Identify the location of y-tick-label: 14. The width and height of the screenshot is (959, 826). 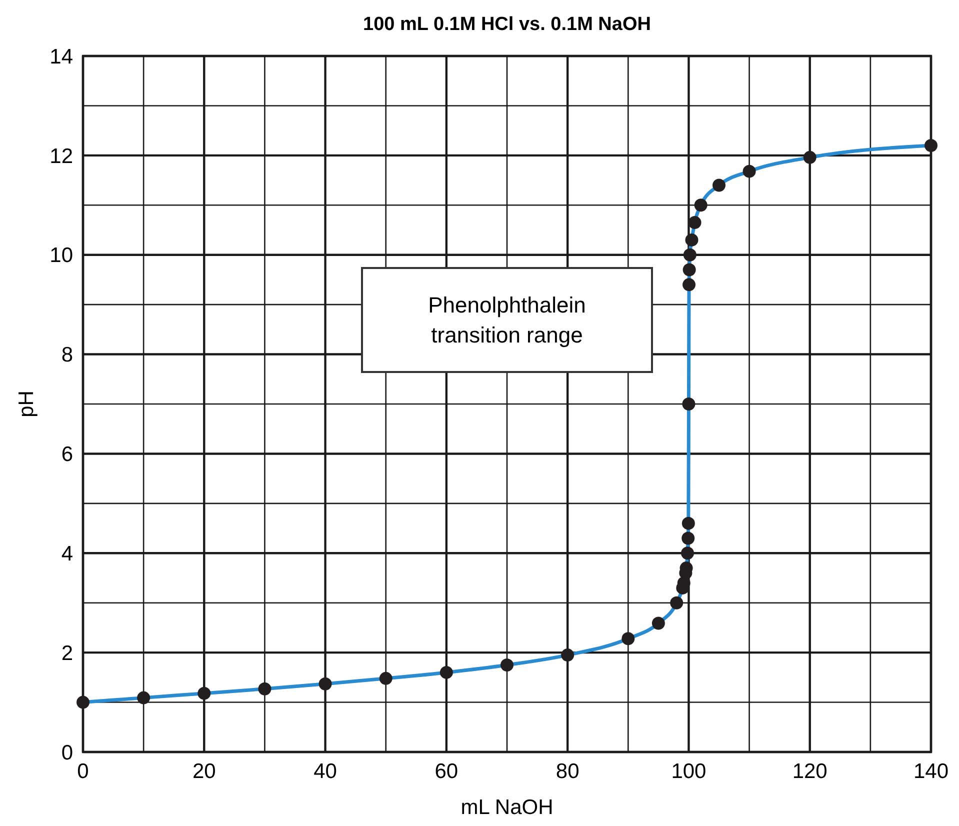
(62, 56).